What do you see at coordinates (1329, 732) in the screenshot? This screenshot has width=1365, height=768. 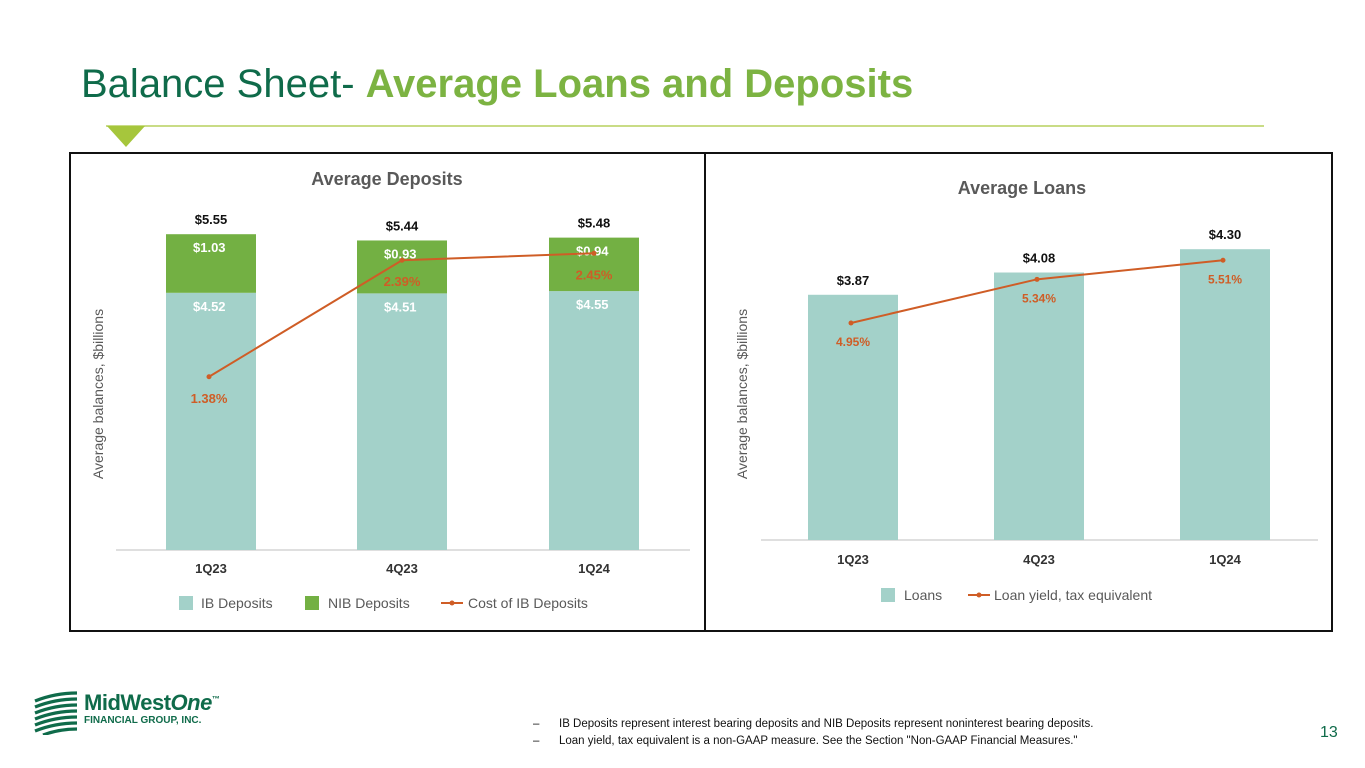 I see `page-number: 13` at bounding box center [1329, 732].